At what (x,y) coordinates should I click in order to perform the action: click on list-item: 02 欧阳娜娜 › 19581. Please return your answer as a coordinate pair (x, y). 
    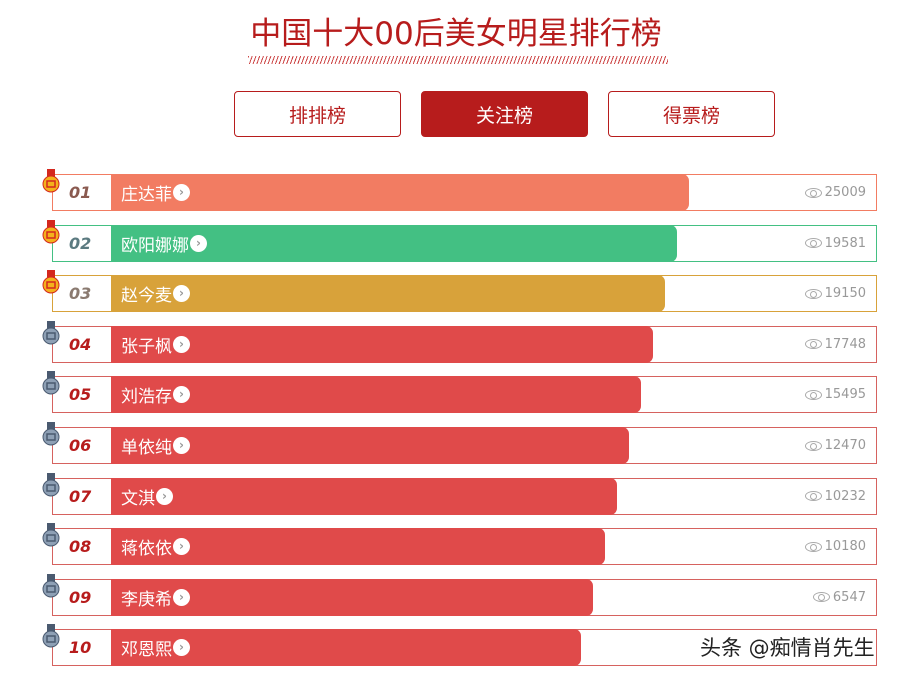
    Looking at the image, I should click on (459, 240).